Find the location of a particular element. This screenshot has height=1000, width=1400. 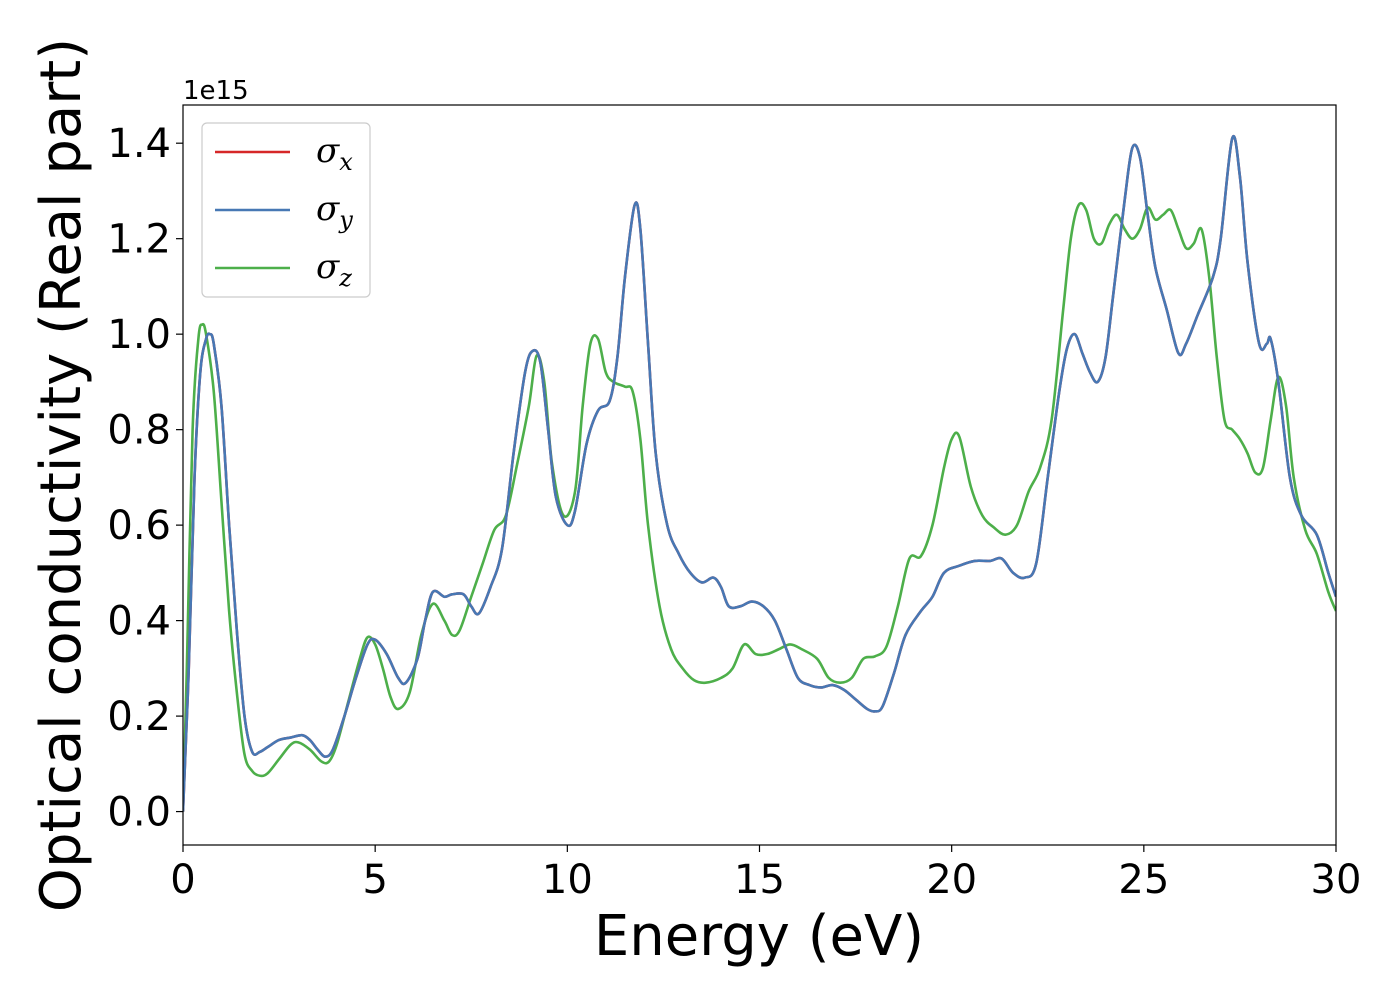

y-tick-label: 0.8 is located at coordinates (139, 431).